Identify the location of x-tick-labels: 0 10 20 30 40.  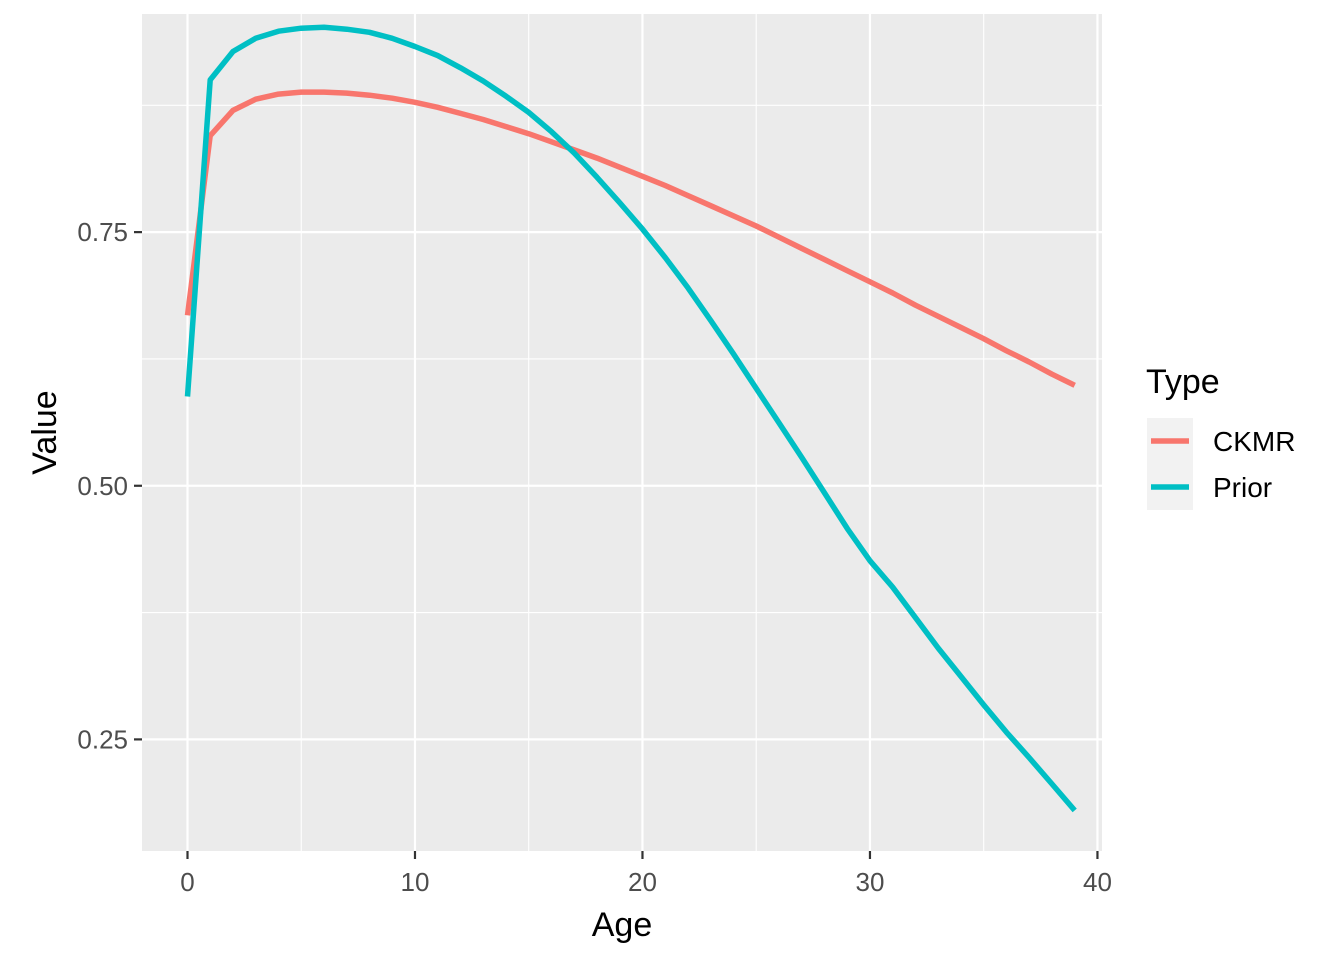
(646, 882).